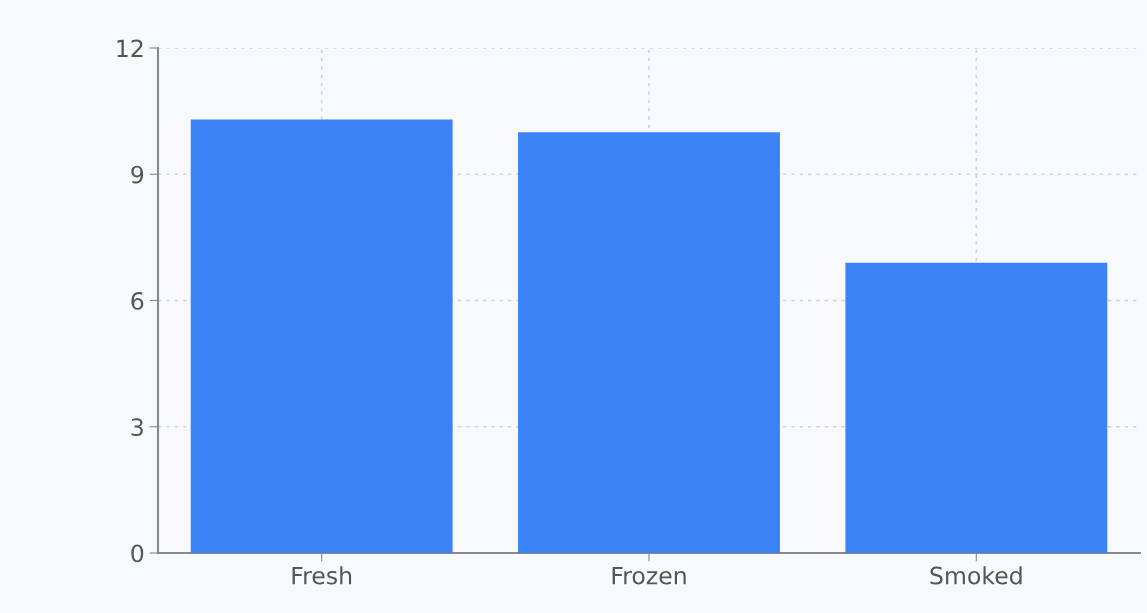 The width and height of the screenshot is (1147, 613). Describe the element at coordinates (322, 575) in the screenshot. I see `x-tick-label: Fresh` at that location.